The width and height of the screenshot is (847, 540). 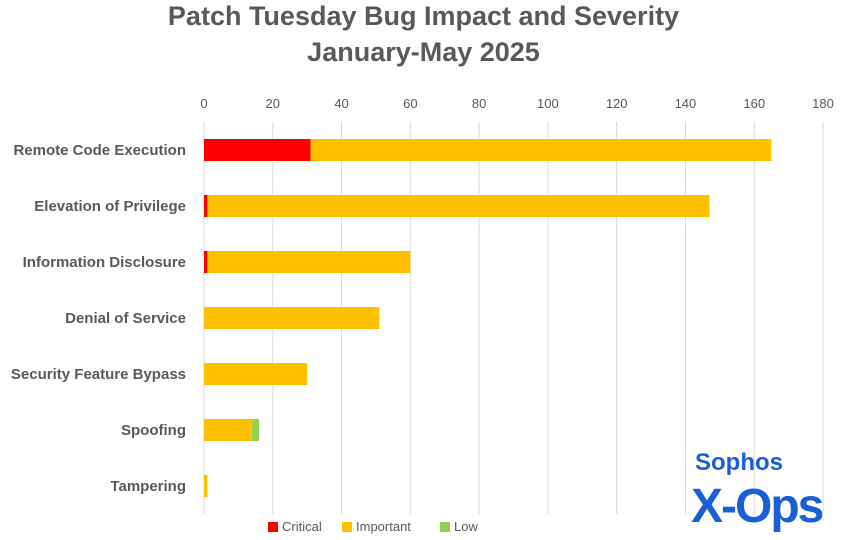 What do you see at coordinates (273, 527) in the screenshot?
I see `legend-swatch-critical` at bounding box center [273, 527].